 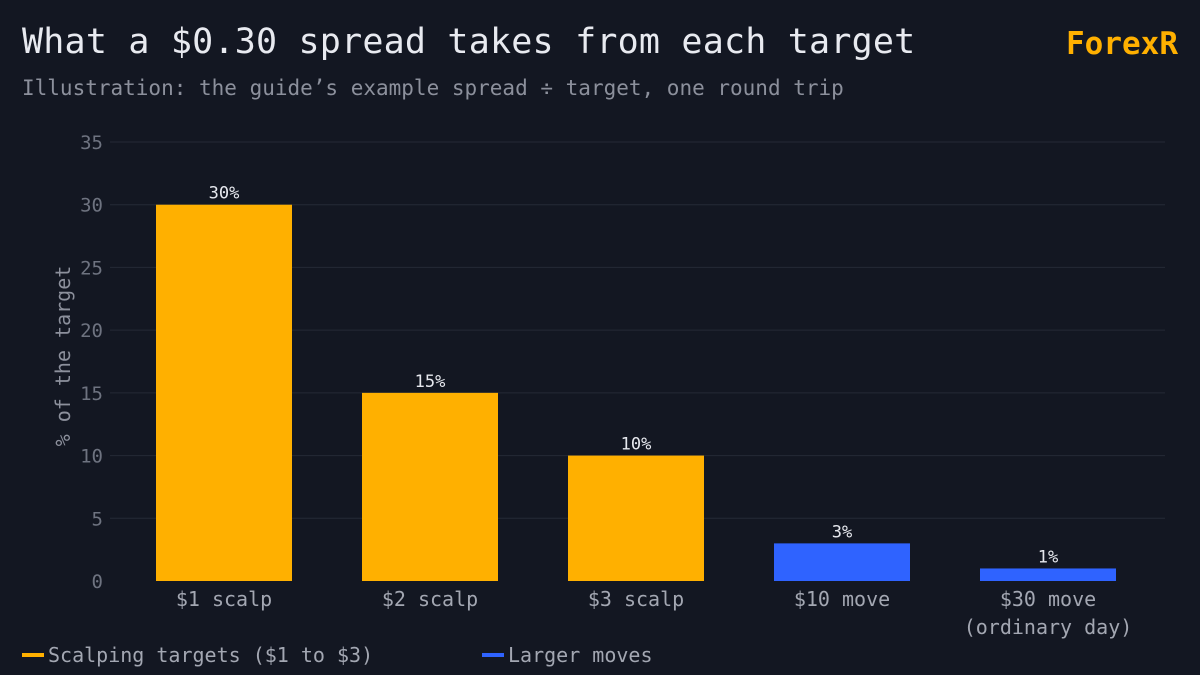 What do you see at coordinates (33, 655) in the screenshot?
I see `legend-swatch-scalping` at bounding box center [33, 655].